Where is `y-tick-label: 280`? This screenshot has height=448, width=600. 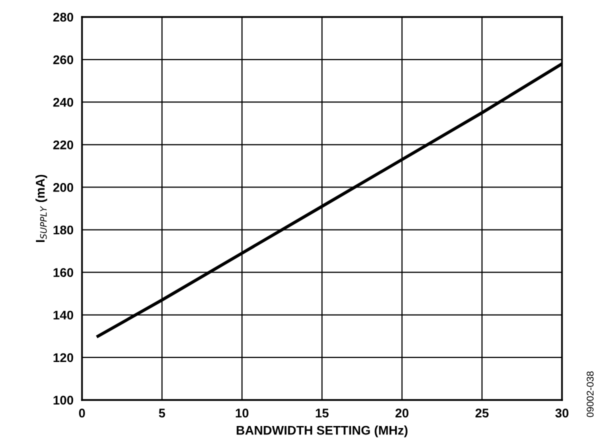
y-tick-label: 280 is located at coordinates (63, 17).